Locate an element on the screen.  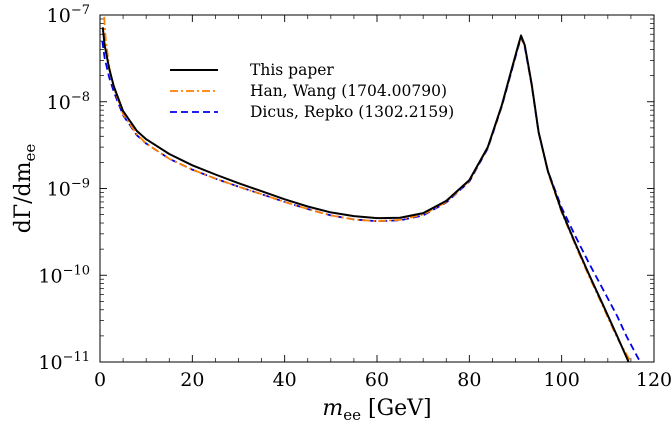
legend-entry: This paper is located at coordinates (292, 70).